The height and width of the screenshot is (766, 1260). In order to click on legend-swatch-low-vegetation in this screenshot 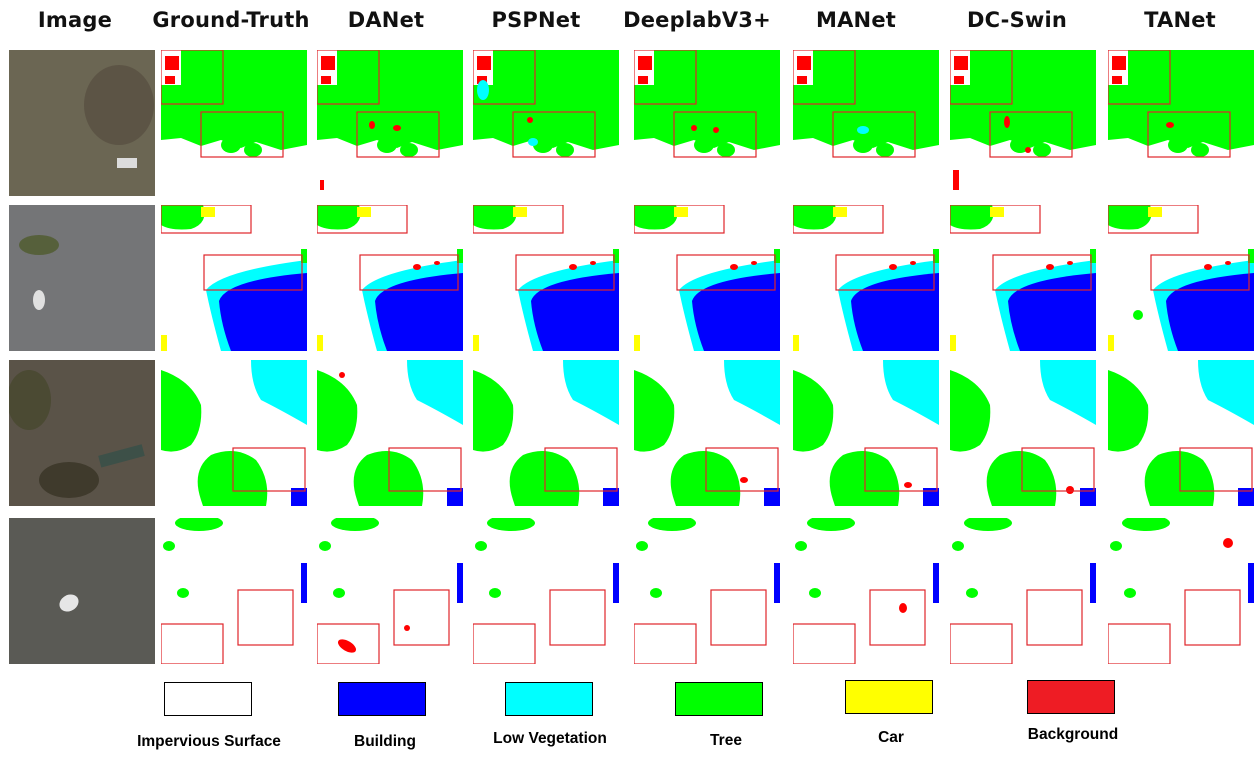, I will do `click(549, 699)`.